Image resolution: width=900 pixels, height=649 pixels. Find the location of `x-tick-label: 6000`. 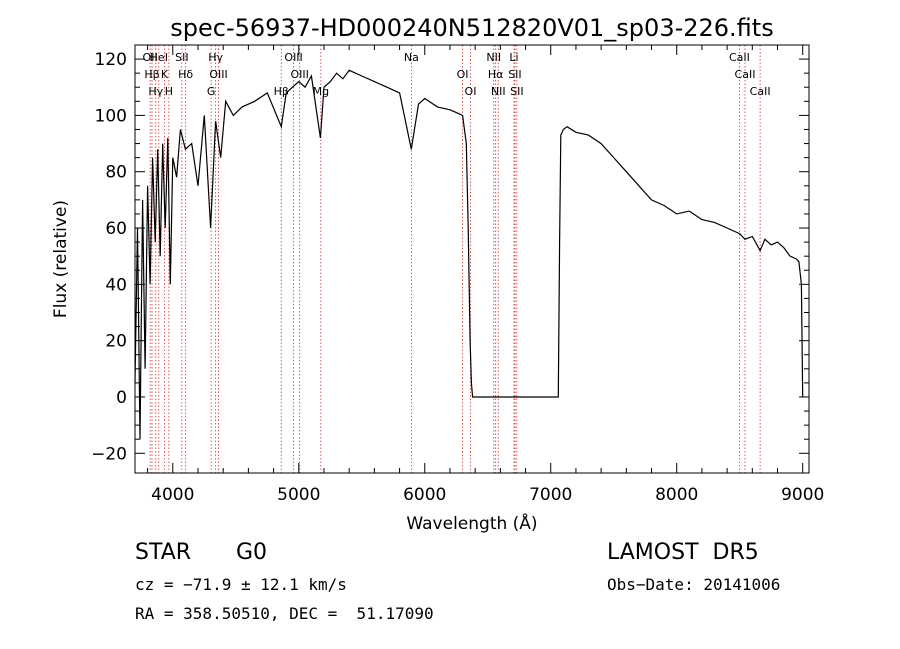

x-tick-label: 6000 is located at coordinates (424, 495).